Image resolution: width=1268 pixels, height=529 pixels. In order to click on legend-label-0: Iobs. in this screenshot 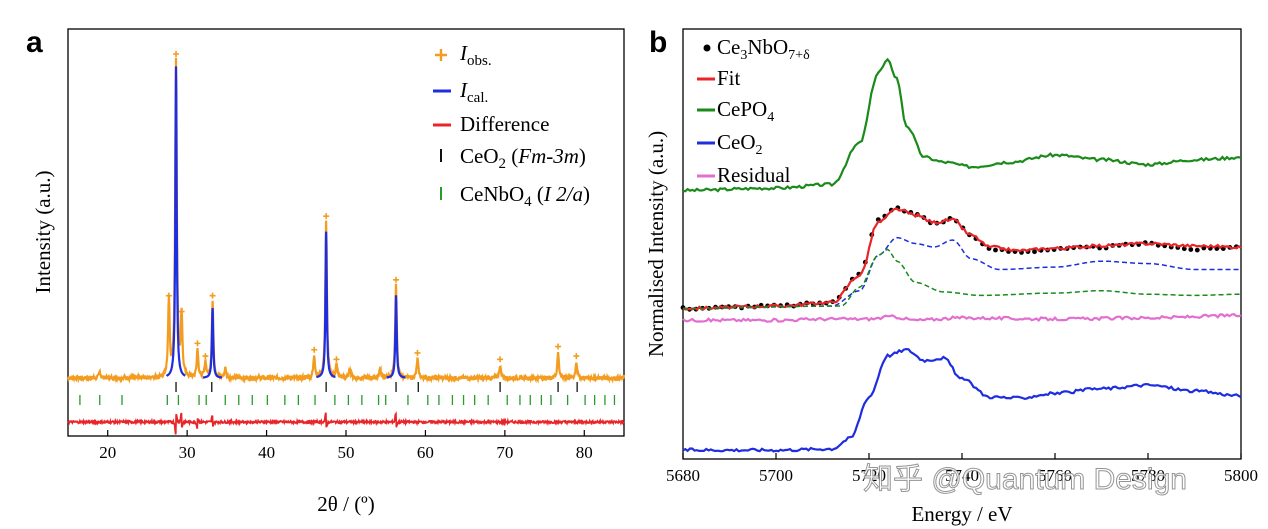, I will do `click(475, 55)`.